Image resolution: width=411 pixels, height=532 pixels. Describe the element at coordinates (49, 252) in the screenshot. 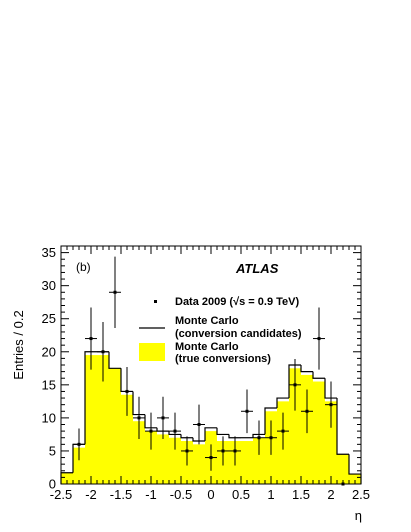

I see `y-tick-label: 35` at that location.